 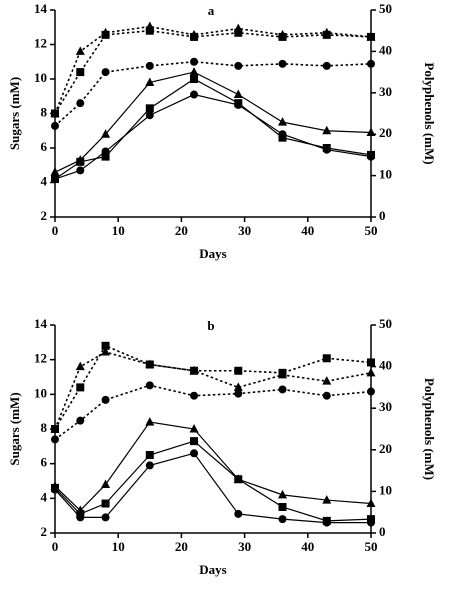 I want to click on y-tick-label: 12, so click(x=40, y=42).